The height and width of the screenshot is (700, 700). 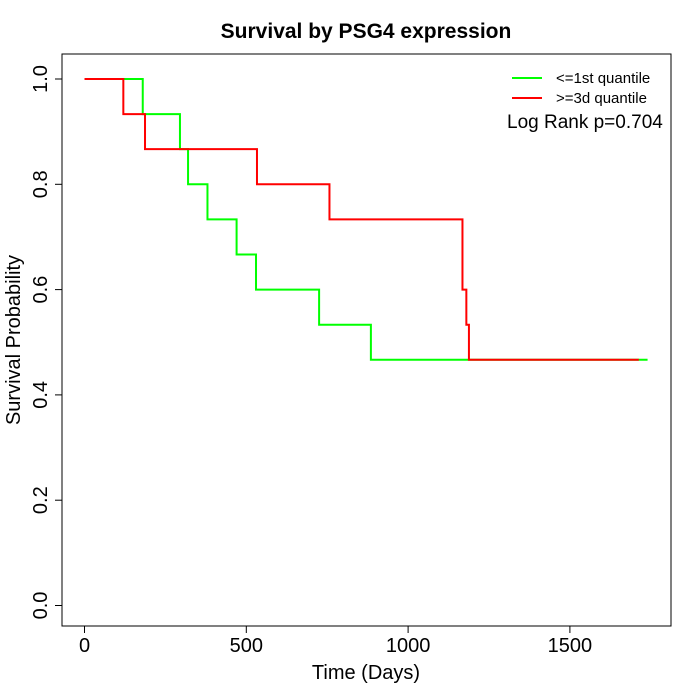 I want to click on y-tick-label: 1.0, so click(x=41, y=79).